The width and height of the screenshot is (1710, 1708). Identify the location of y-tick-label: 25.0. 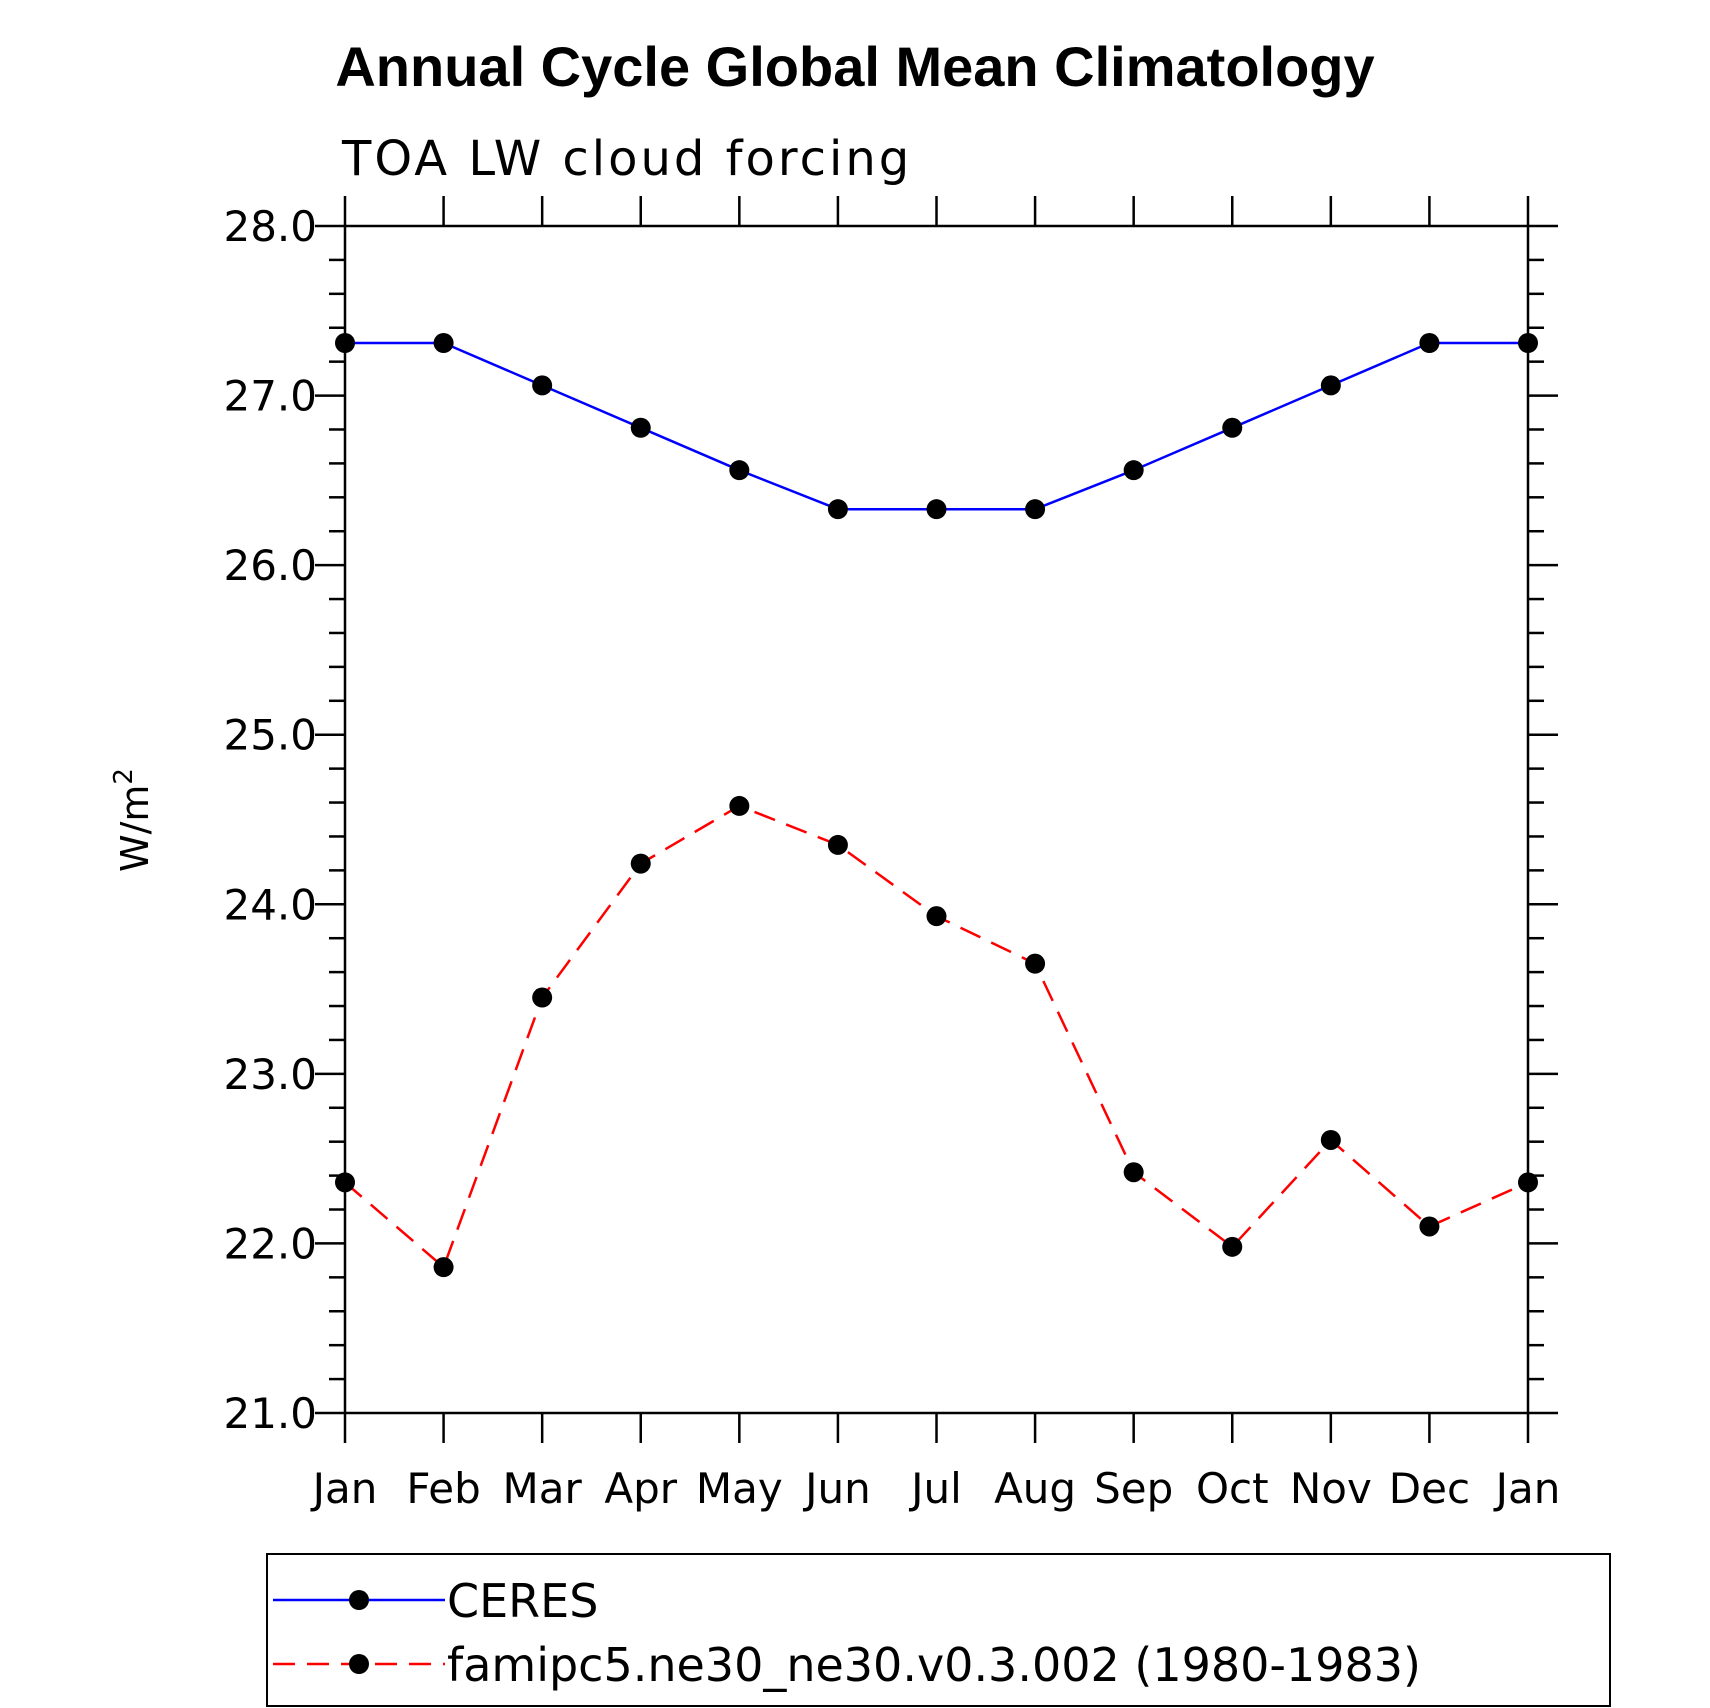
(270, 735).